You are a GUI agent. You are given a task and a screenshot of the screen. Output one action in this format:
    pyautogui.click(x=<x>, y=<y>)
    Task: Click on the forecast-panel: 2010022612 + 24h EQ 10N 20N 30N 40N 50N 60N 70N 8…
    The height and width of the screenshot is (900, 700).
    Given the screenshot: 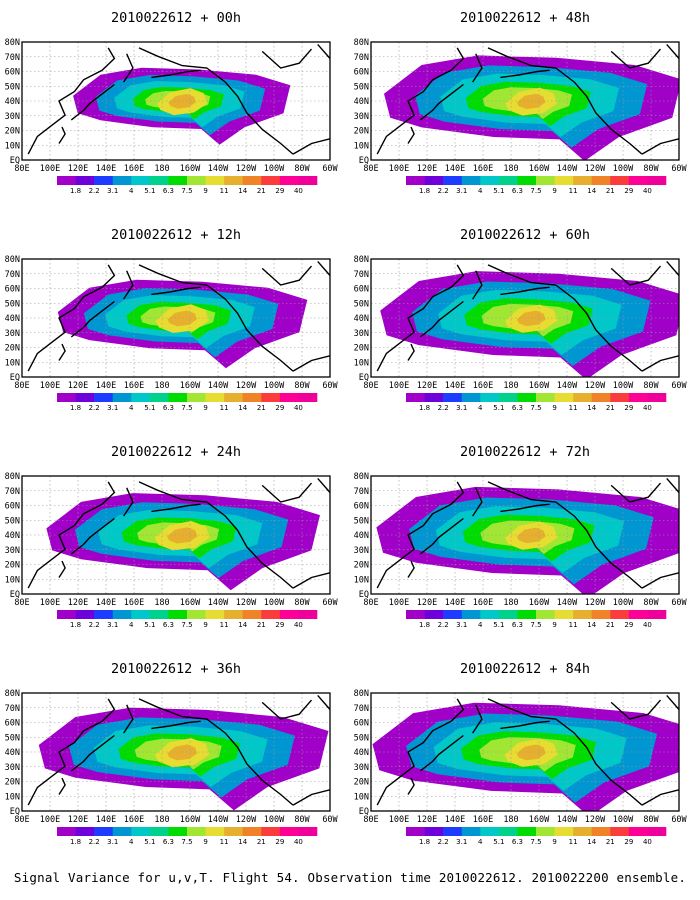 What is the action you would take?
    pyautogui.click(x=172, y=536)
    